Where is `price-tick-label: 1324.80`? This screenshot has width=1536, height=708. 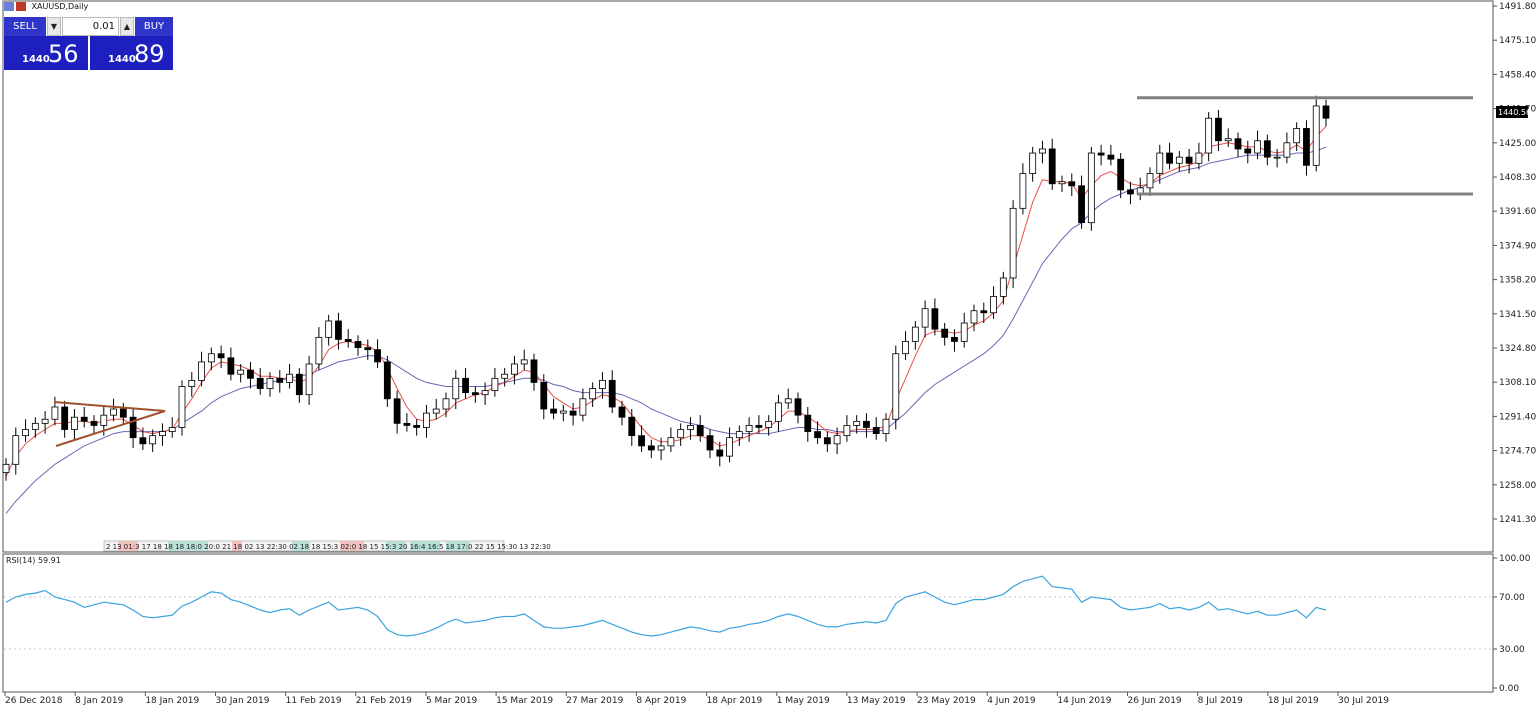
price-tick-label: 1324.80 is located at coordinates (1517, 349).